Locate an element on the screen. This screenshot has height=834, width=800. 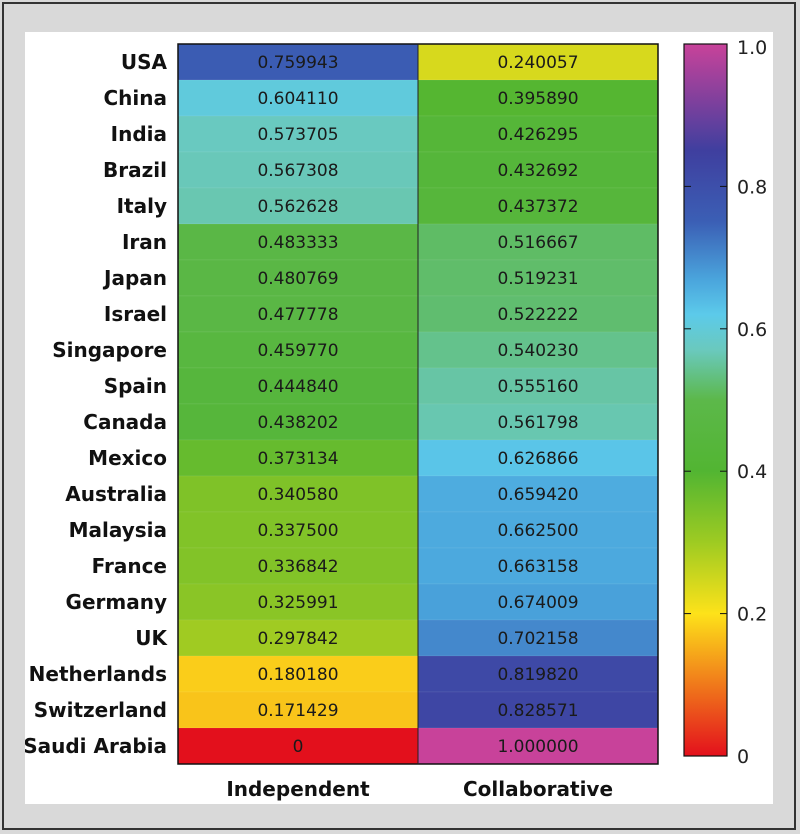
row-label: Mexico is located at coordinates (127, 458).